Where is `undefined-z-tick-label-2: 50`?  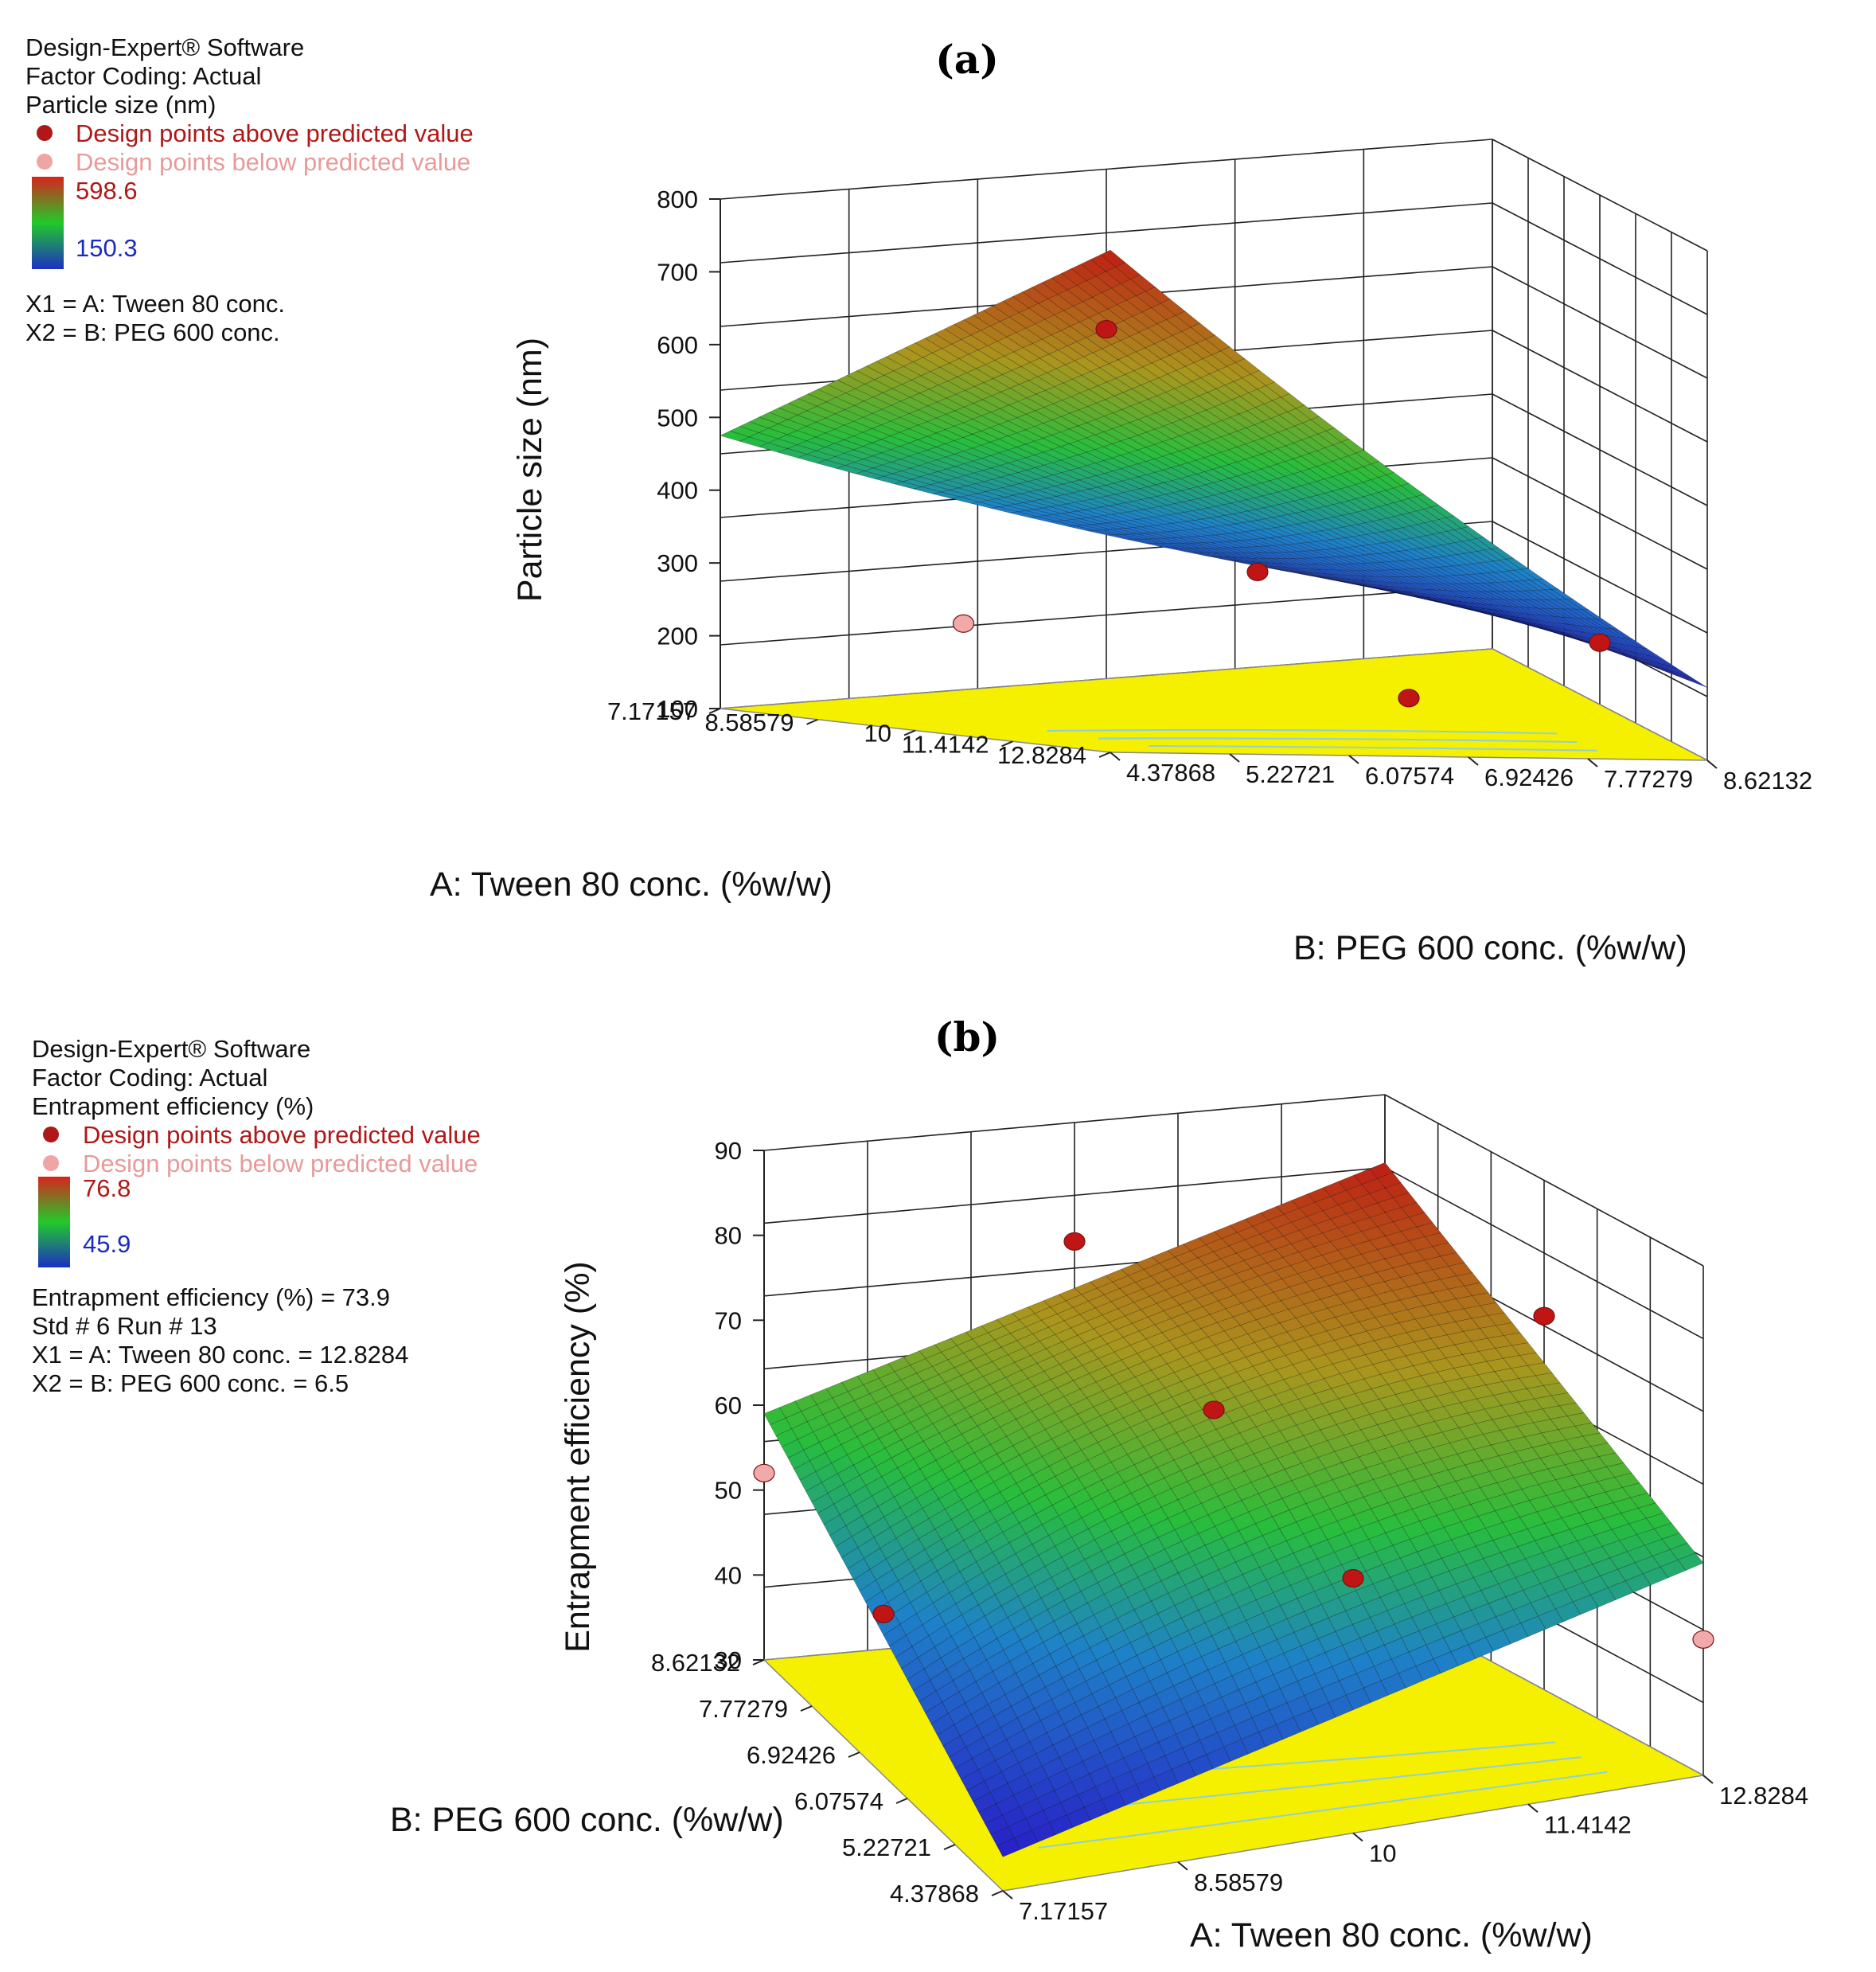
undefined-z-tick-label-2: 50 is located at coordinates (728, 1491).